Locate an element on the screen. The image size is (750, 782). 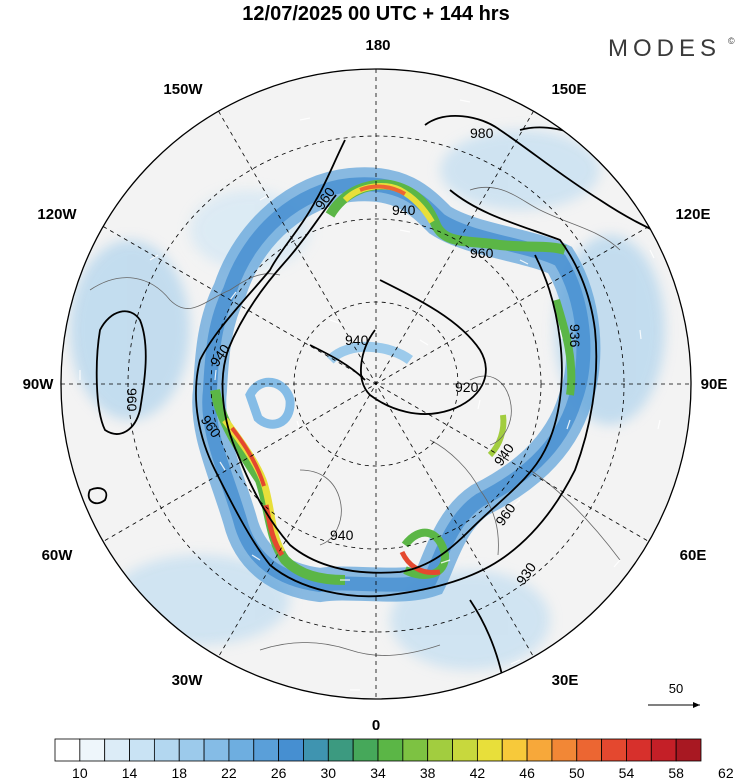
colorbar: 10141822263034384246505458626670 is located at coordinates (394, 759).